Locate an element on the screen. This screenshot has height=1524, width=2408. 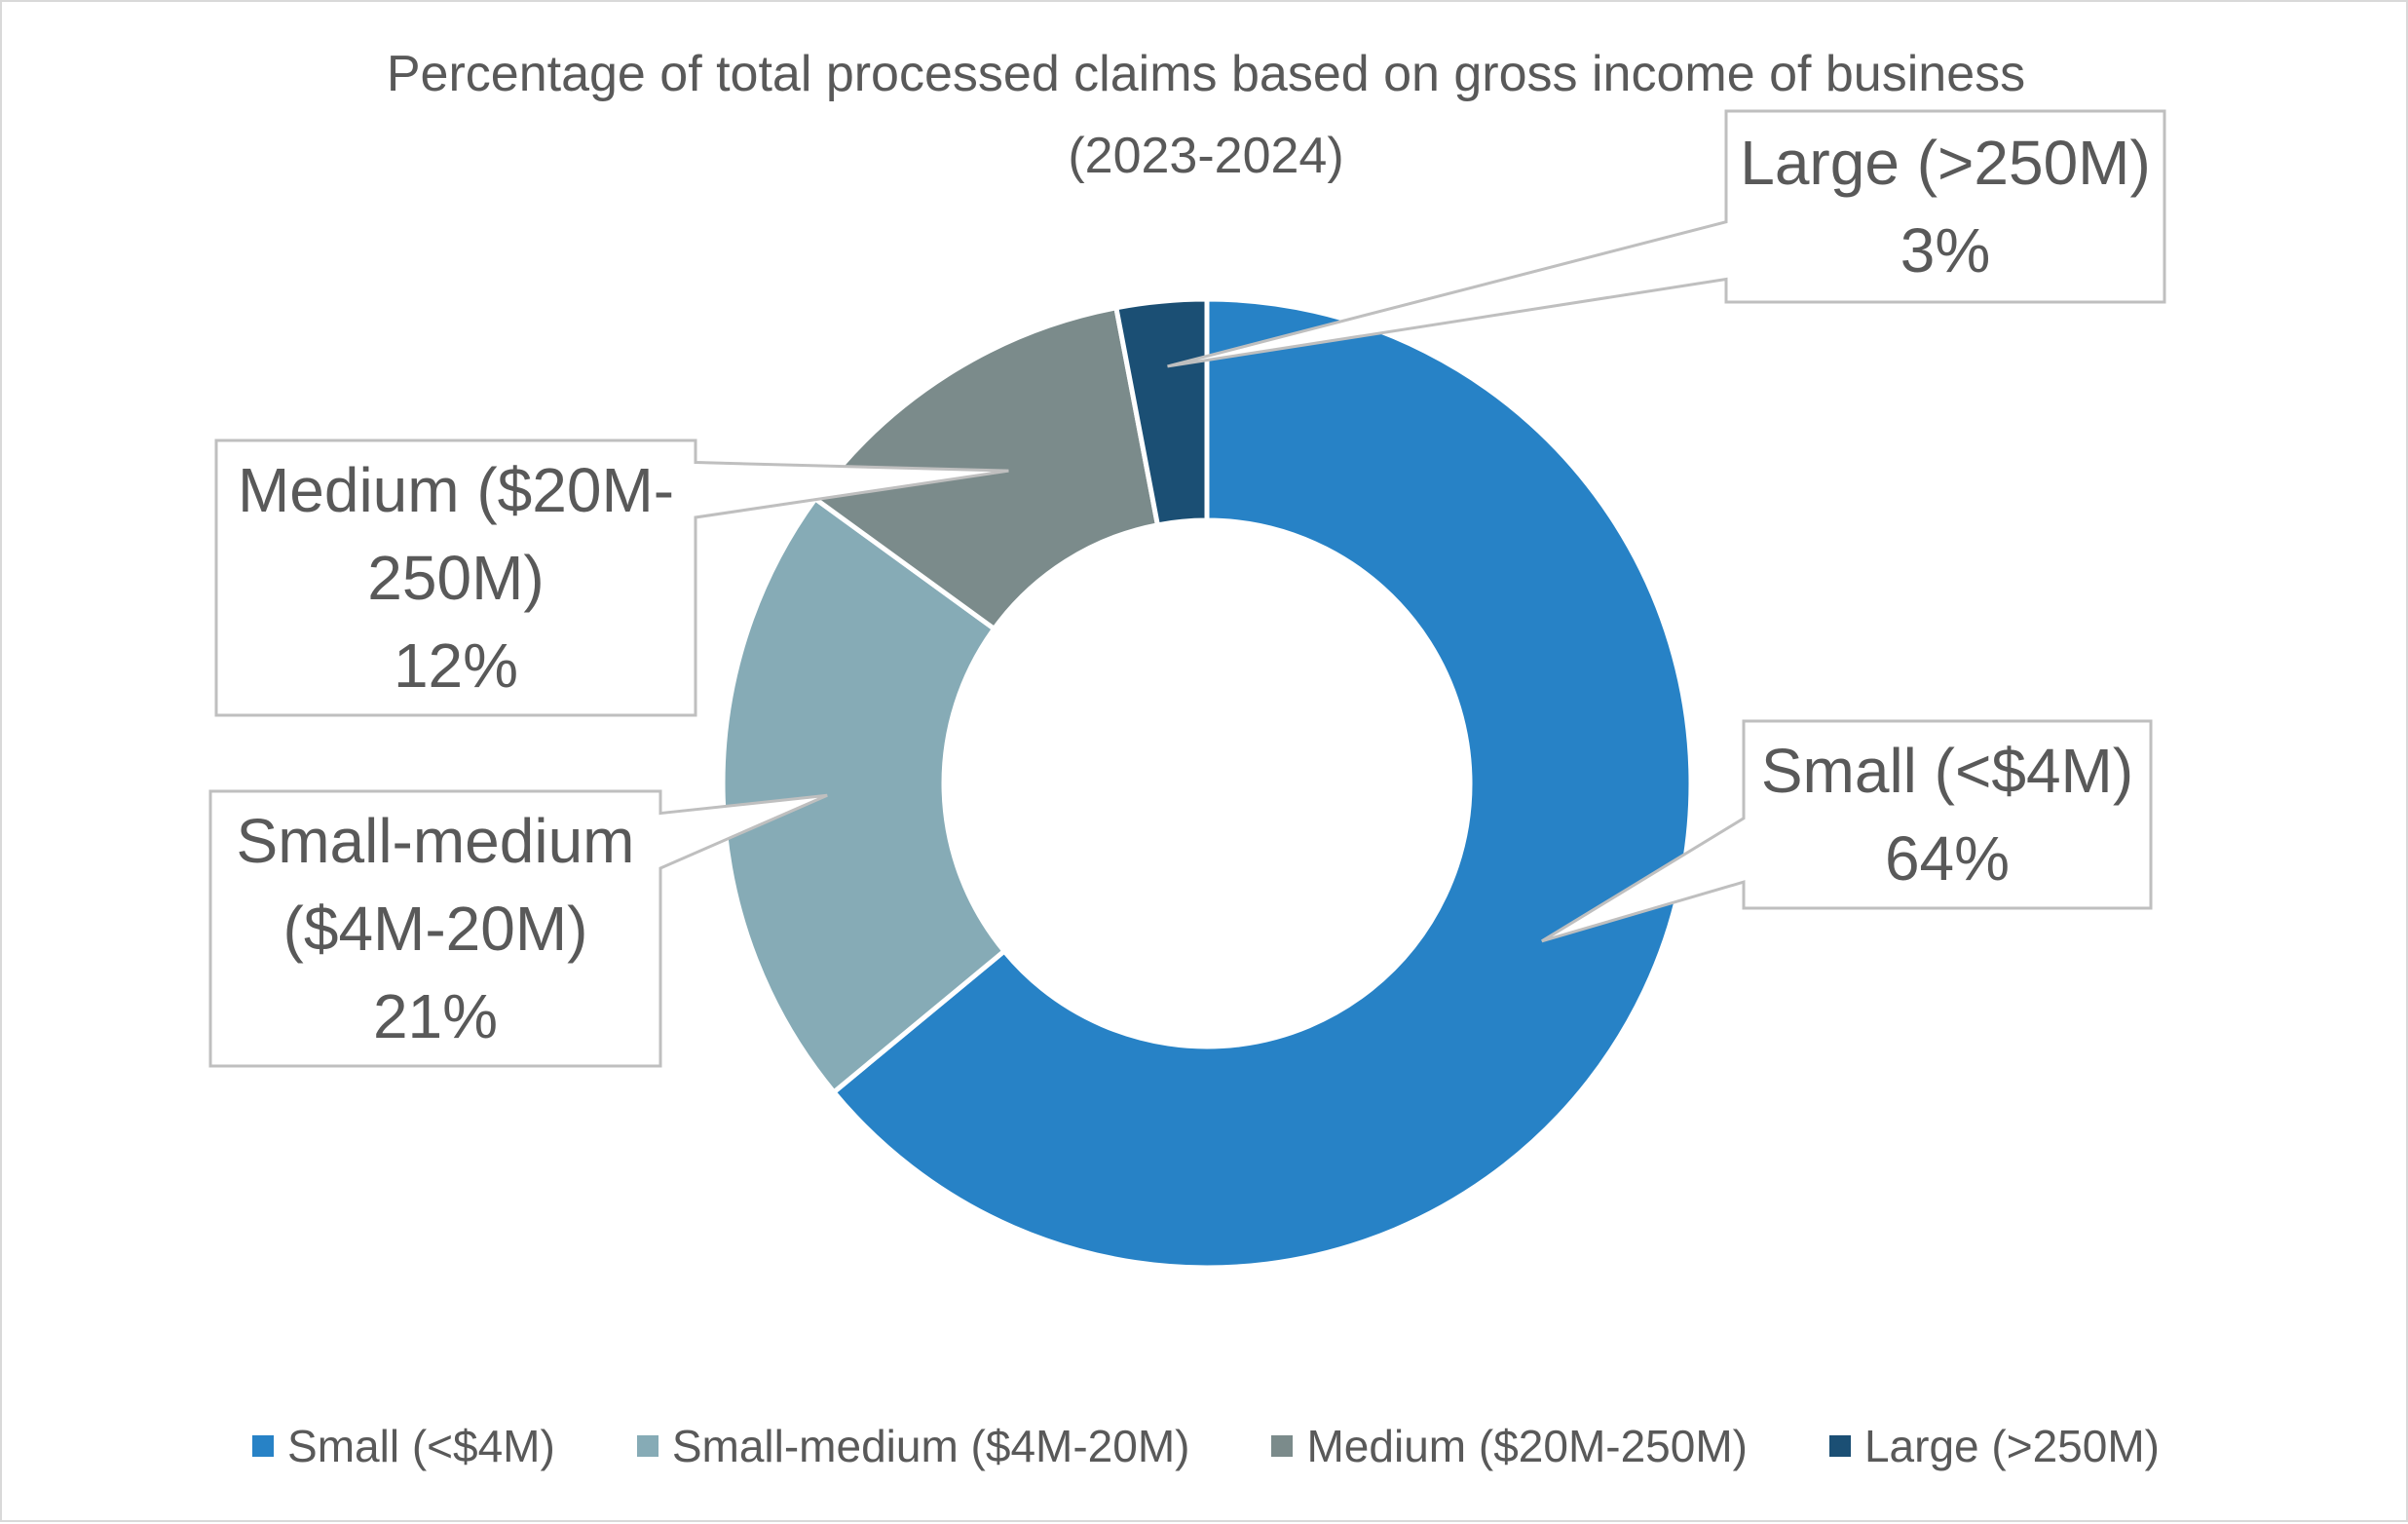
data-label-1: Small-medium ($4M-20M) 21% is located at coordinates (435, 928).